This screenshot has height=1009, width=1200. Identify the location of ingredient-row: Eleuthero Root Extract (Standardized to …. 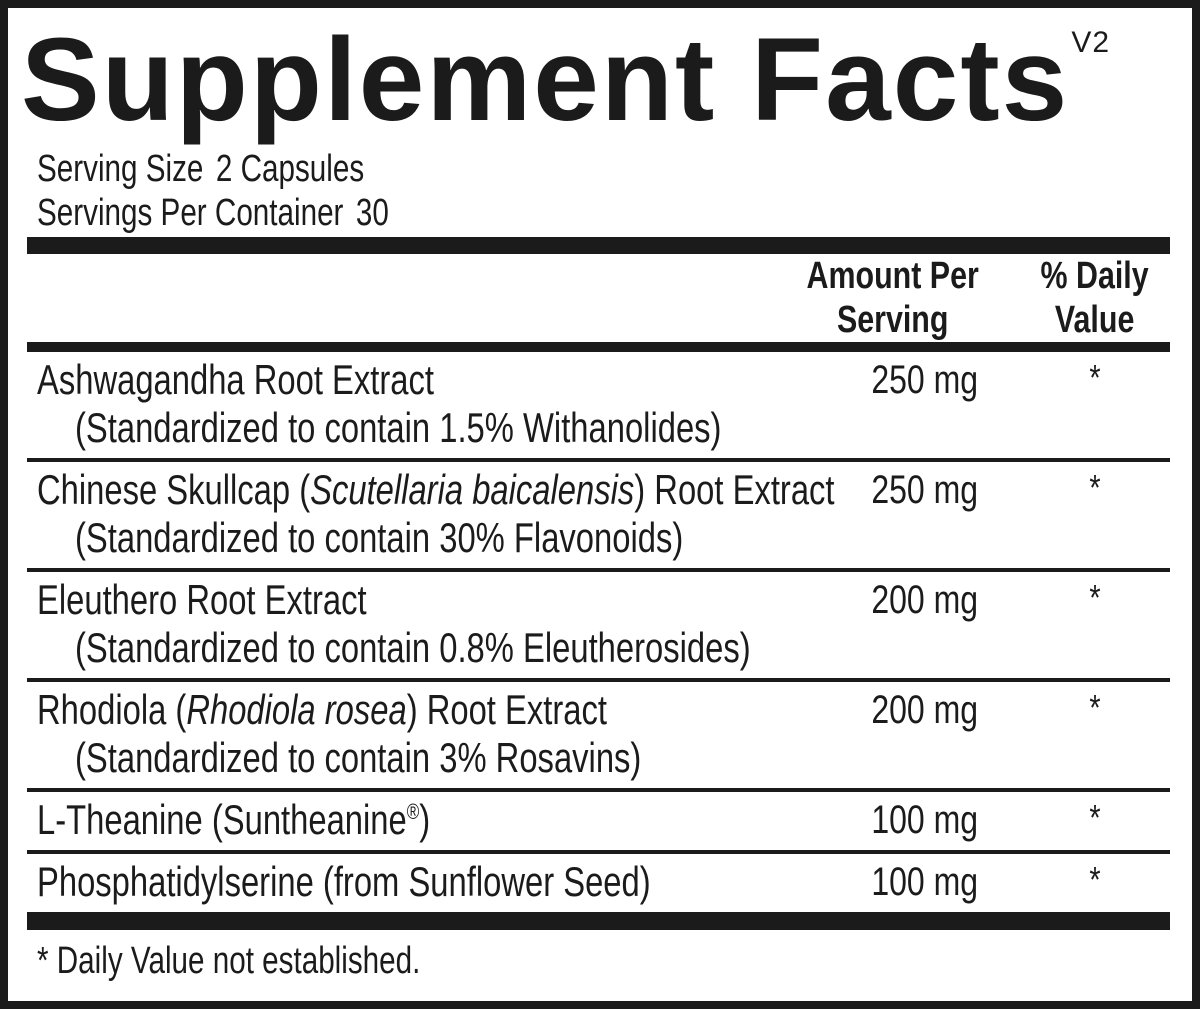
(598, 627).